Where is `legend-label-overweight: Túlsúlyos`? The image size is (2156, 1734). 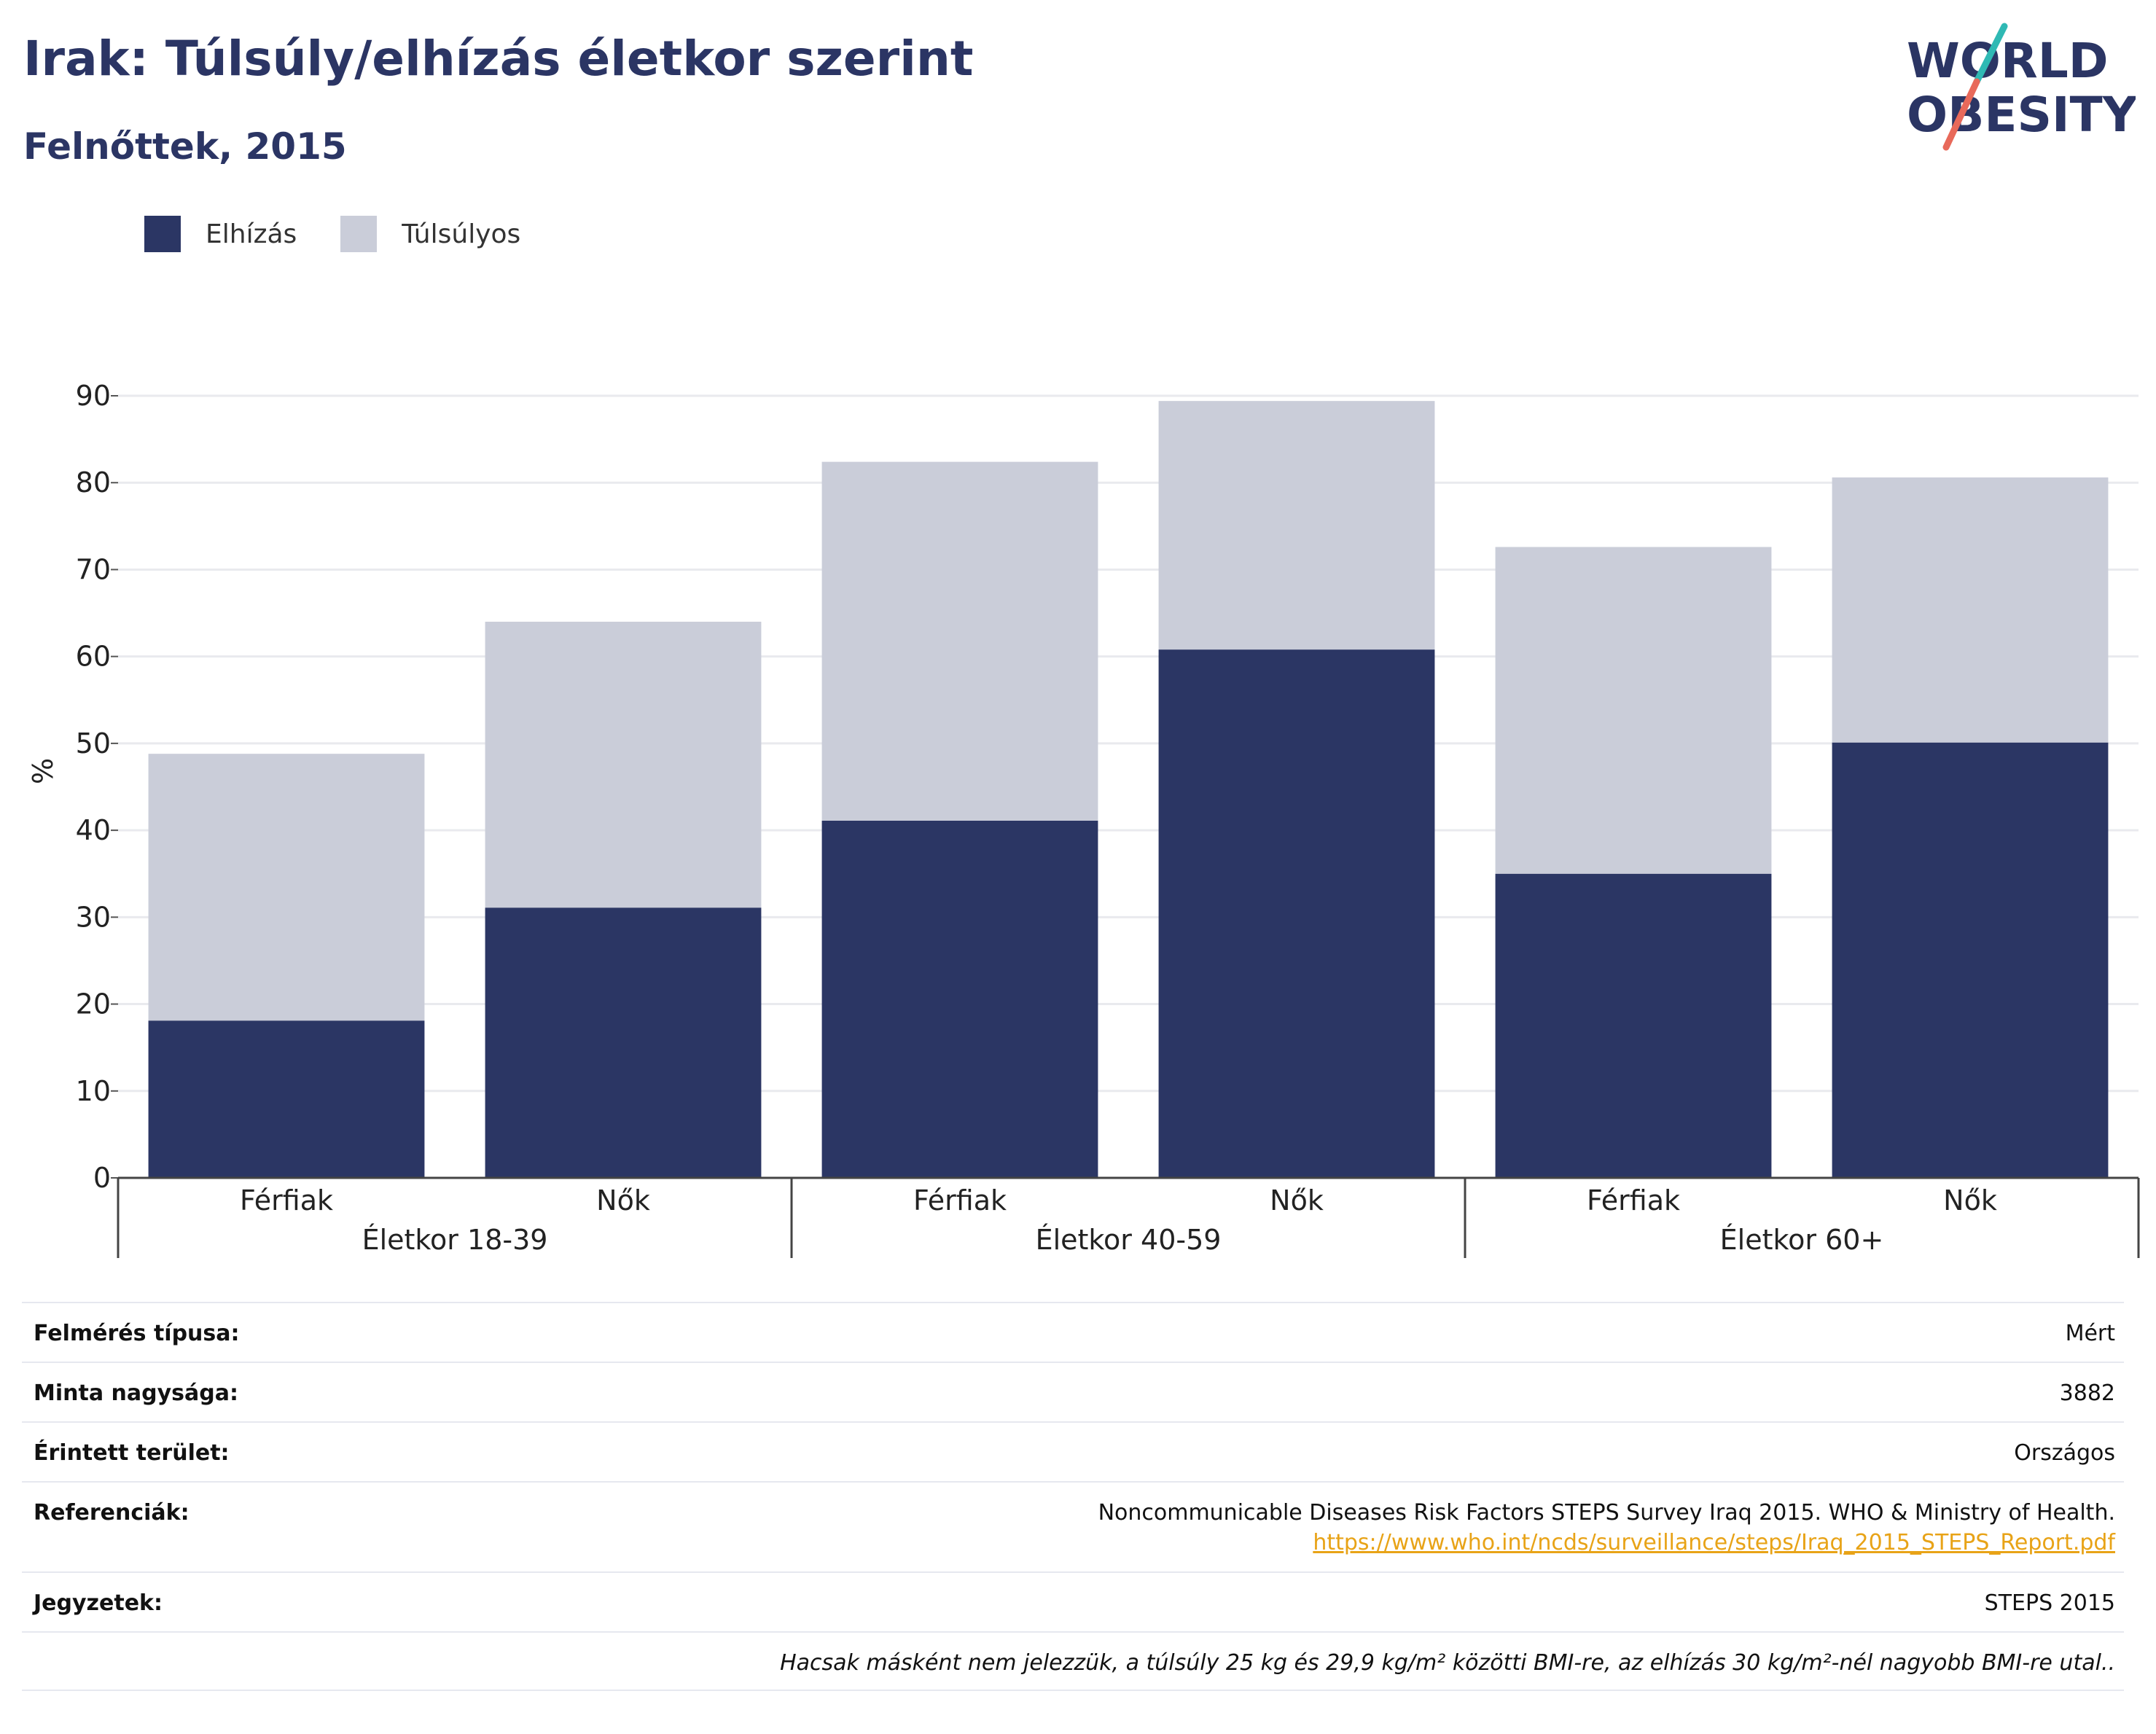
legend-label-overweight: Túlsúlyos is located at coordinates (462, 234).